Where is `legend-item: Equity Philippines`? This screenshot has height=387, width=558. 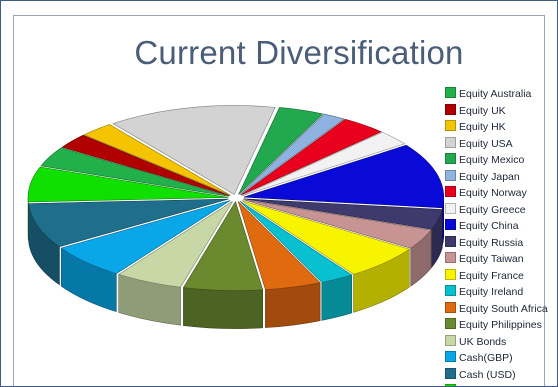 legend-item: Equity Philippines is located at coordinates (501, 325).